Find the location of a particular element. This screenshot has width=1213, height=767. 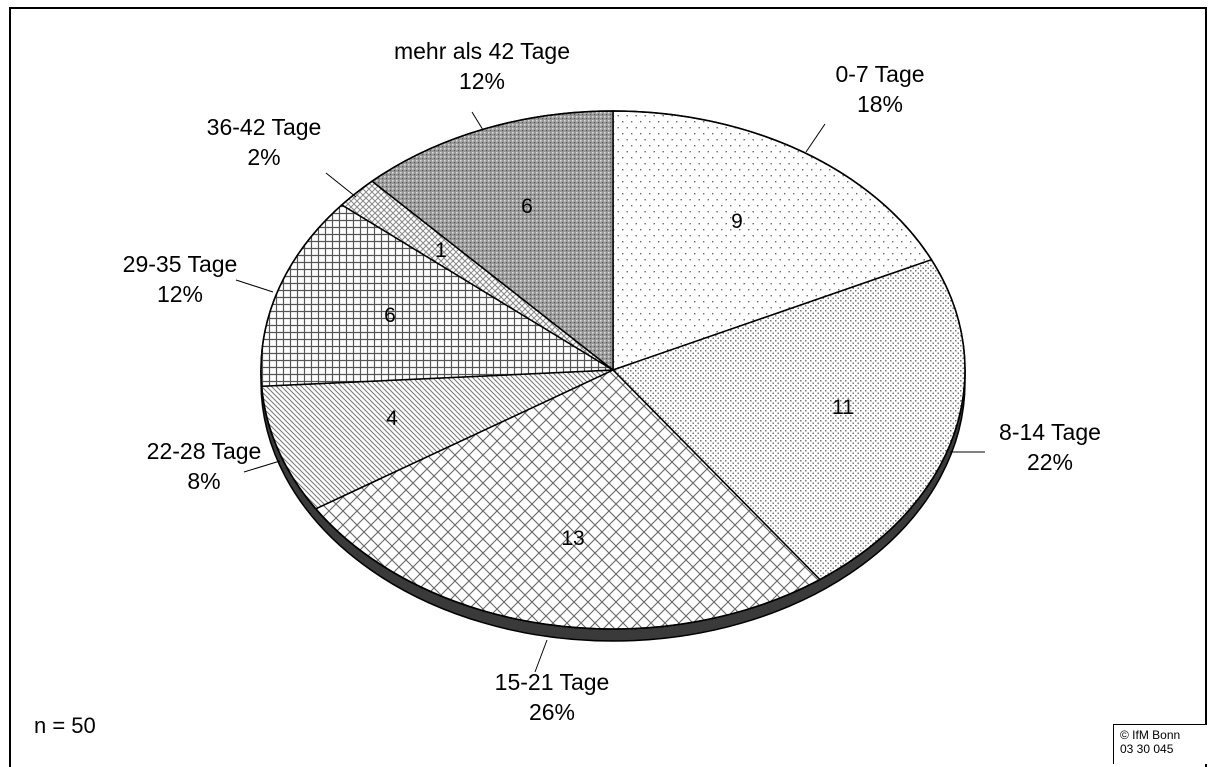

copyright-box: © IfM Bonn 03 30 045 is located at coordinates (1160, 744).